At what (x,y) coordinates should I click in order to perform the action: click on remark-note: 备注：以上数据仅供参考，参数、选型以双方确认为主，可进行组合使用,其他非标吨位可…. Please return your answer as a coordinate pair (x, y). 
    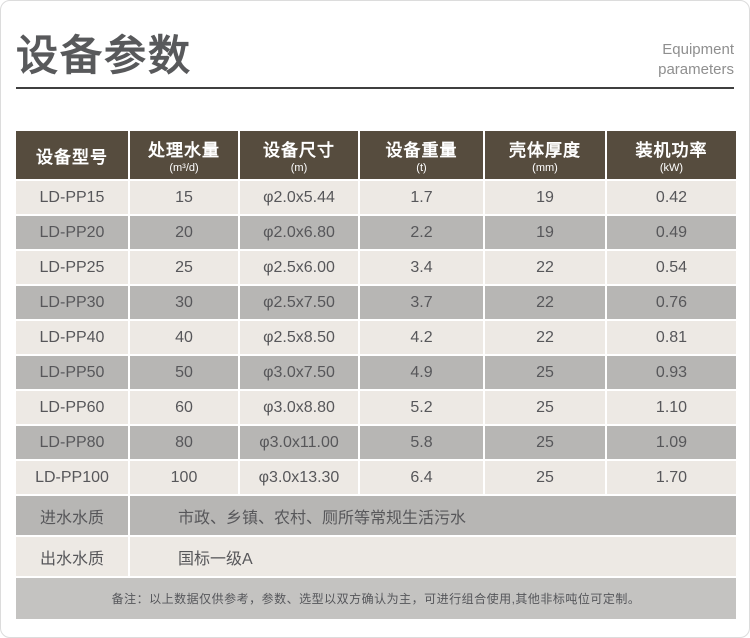
    Looking at the image, I should click on (376, 598).